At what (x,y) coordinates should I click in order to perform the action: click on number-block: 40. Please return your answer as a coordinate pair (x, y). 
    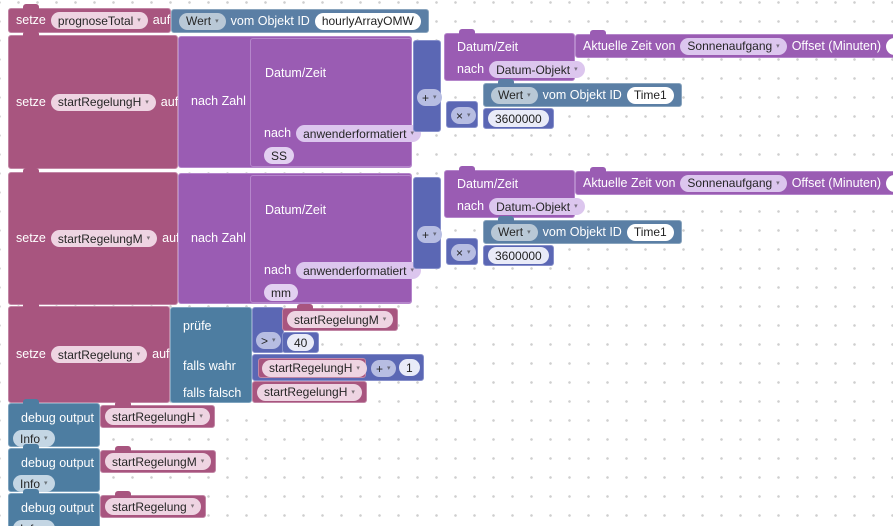
    Looking at the image, I should click on (301, 342).